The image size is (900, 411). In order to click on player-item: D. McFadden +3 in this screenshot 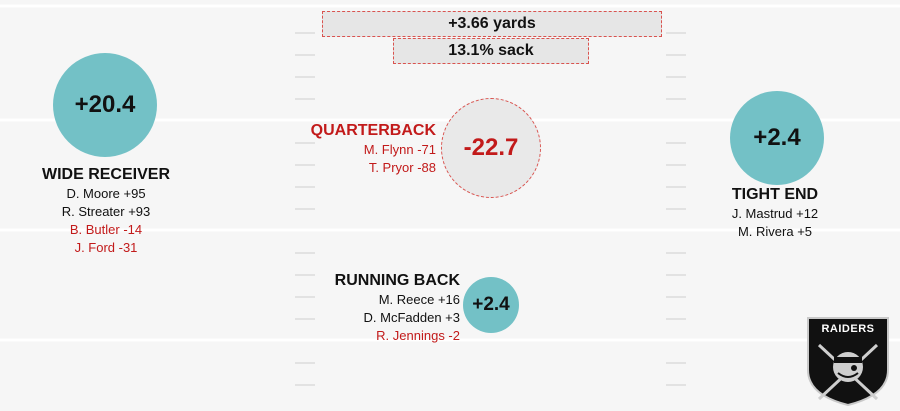, I will do `click(411, 317)`.